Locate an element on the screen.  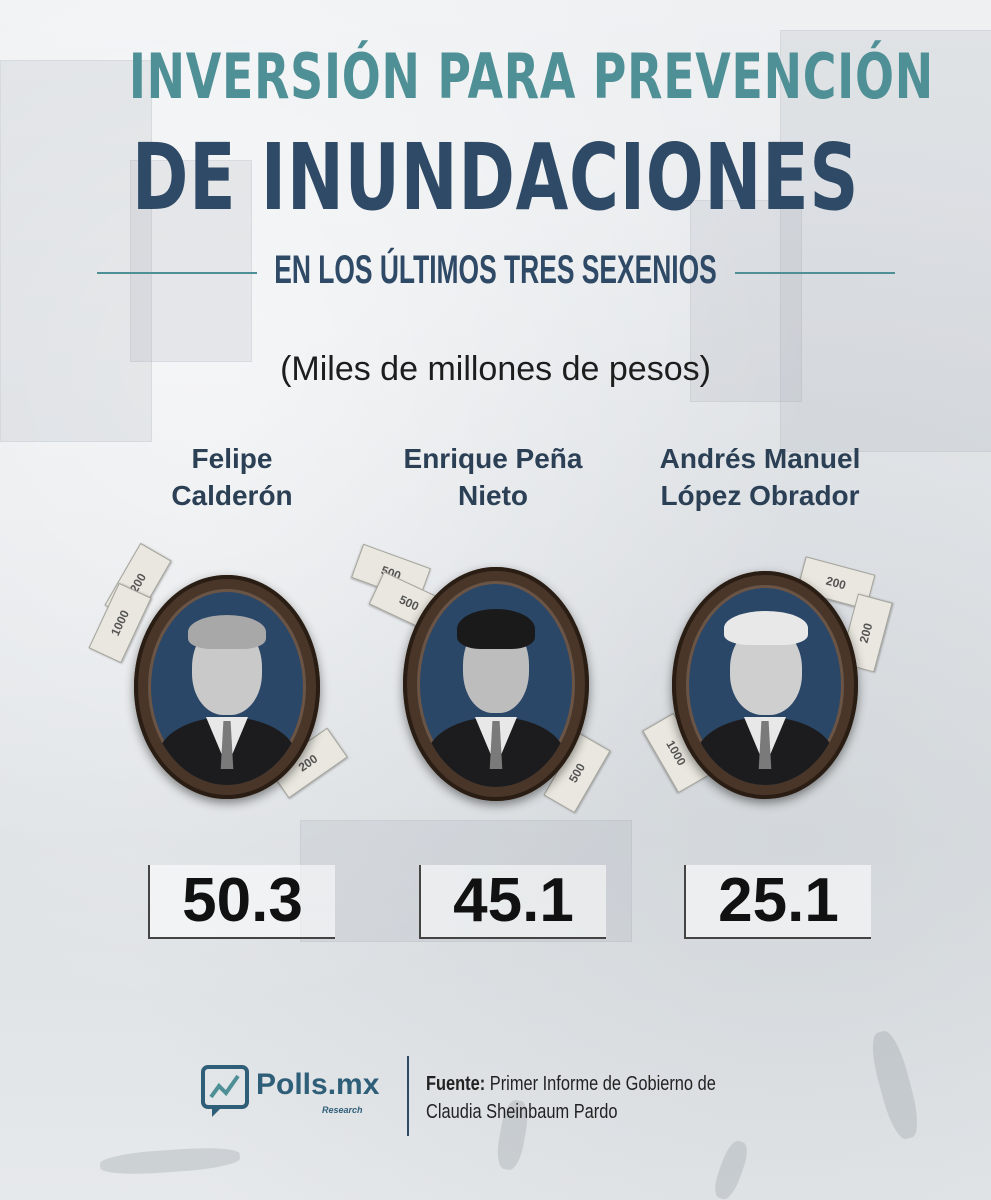
portrait-frame-wrap: 200 1000 200 is located at coordinates (232, 685).